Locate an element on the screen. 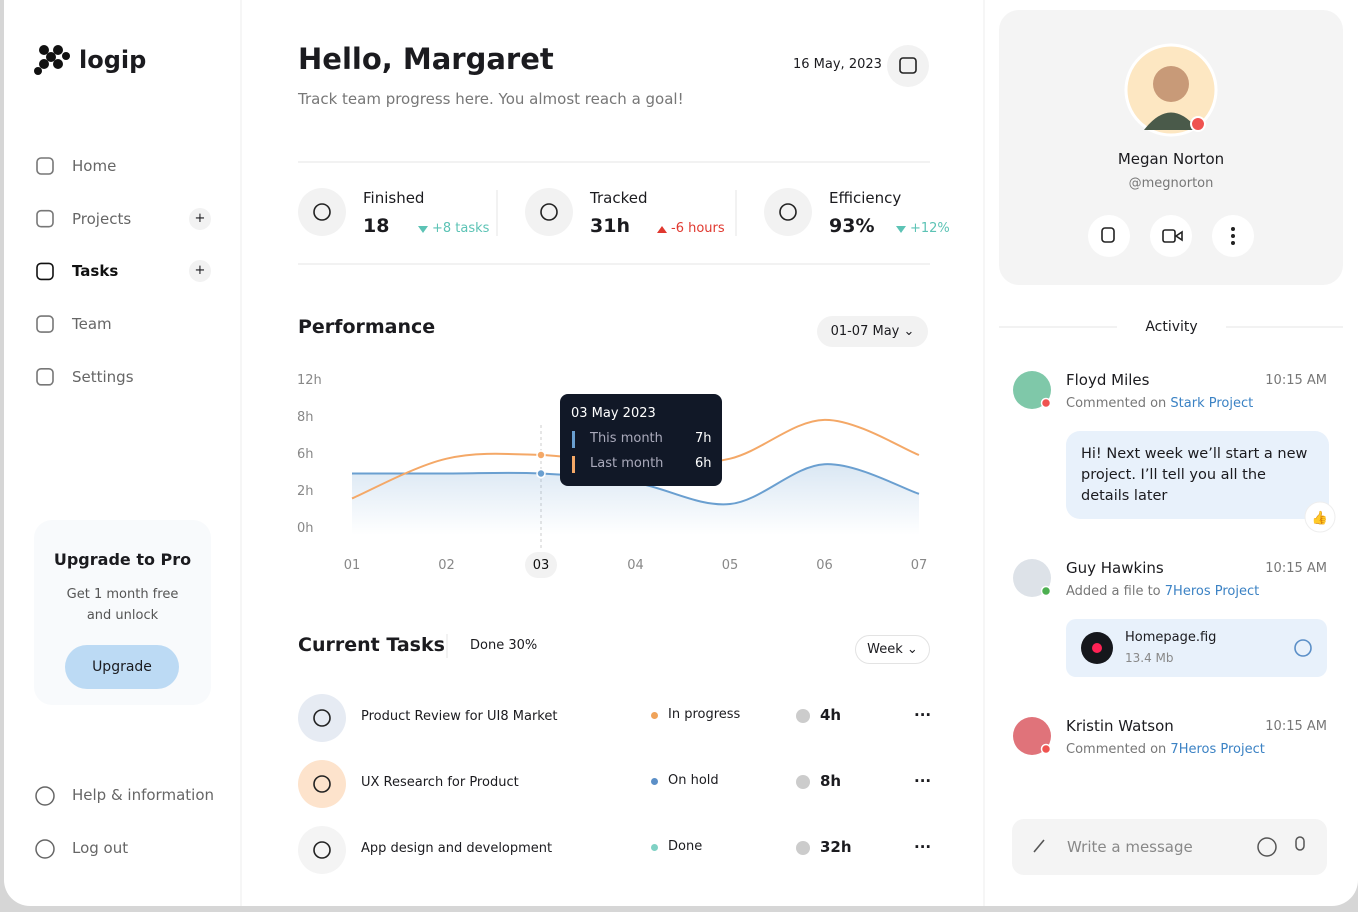  activity-line: Commented on Stark Project is located at coordinates (1159, 403).